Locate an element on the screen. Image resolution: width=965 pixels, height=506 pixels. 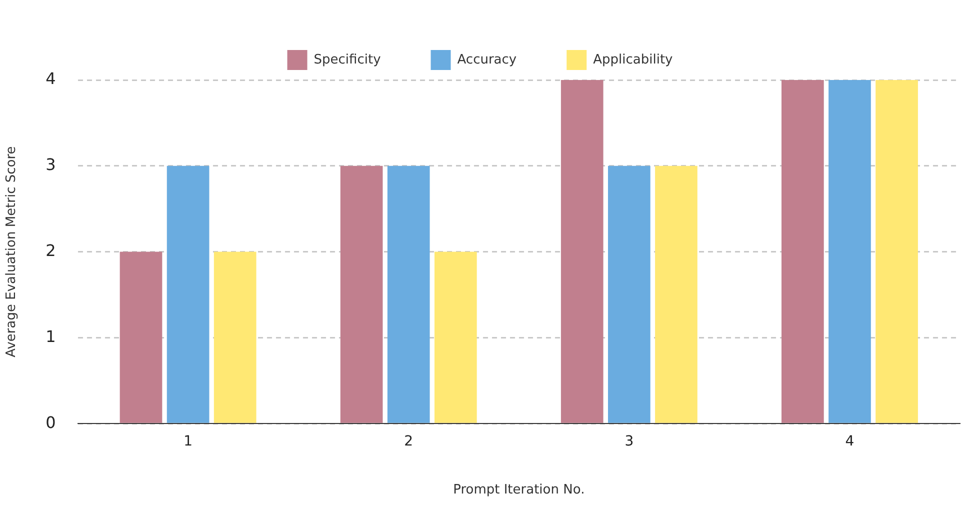
y-axis-title: Average Evaluation Metric Score is located at coordinates (12, 252).